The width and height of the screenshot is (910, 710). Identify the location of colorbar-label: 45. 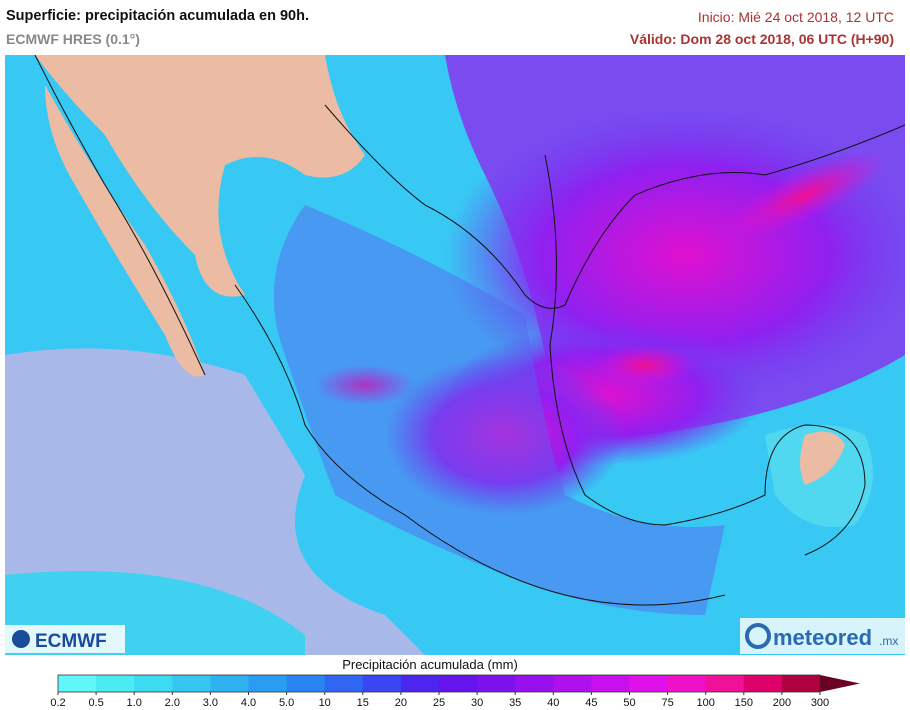
(591, 703).